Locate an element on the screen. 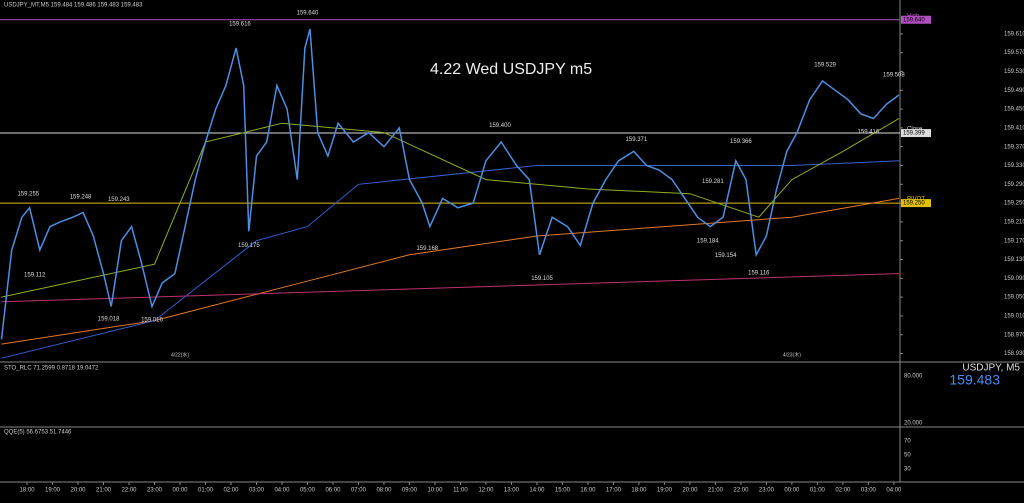 Image resolution: width=1024 pixels, height=503 pixels. price-annotation: 159.640 is located at coordinates (308, 13).